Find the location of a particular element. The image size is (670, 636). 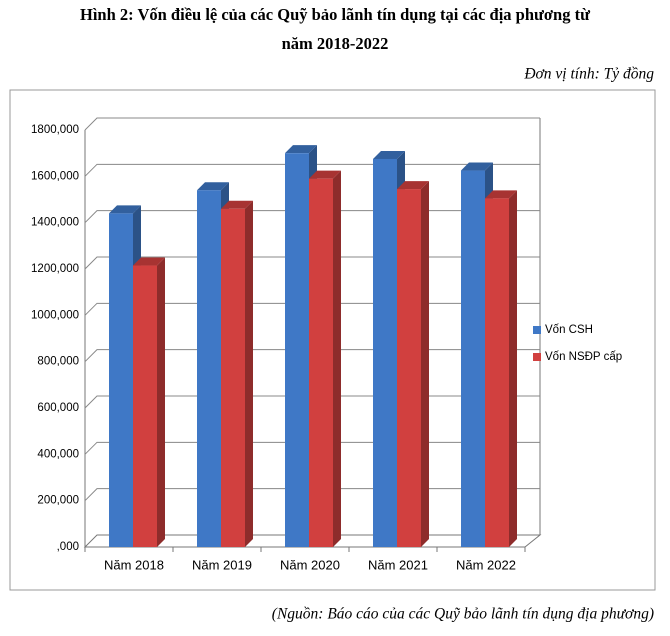

y-tick-label: 800,000 is located at coordinates (58, 362).